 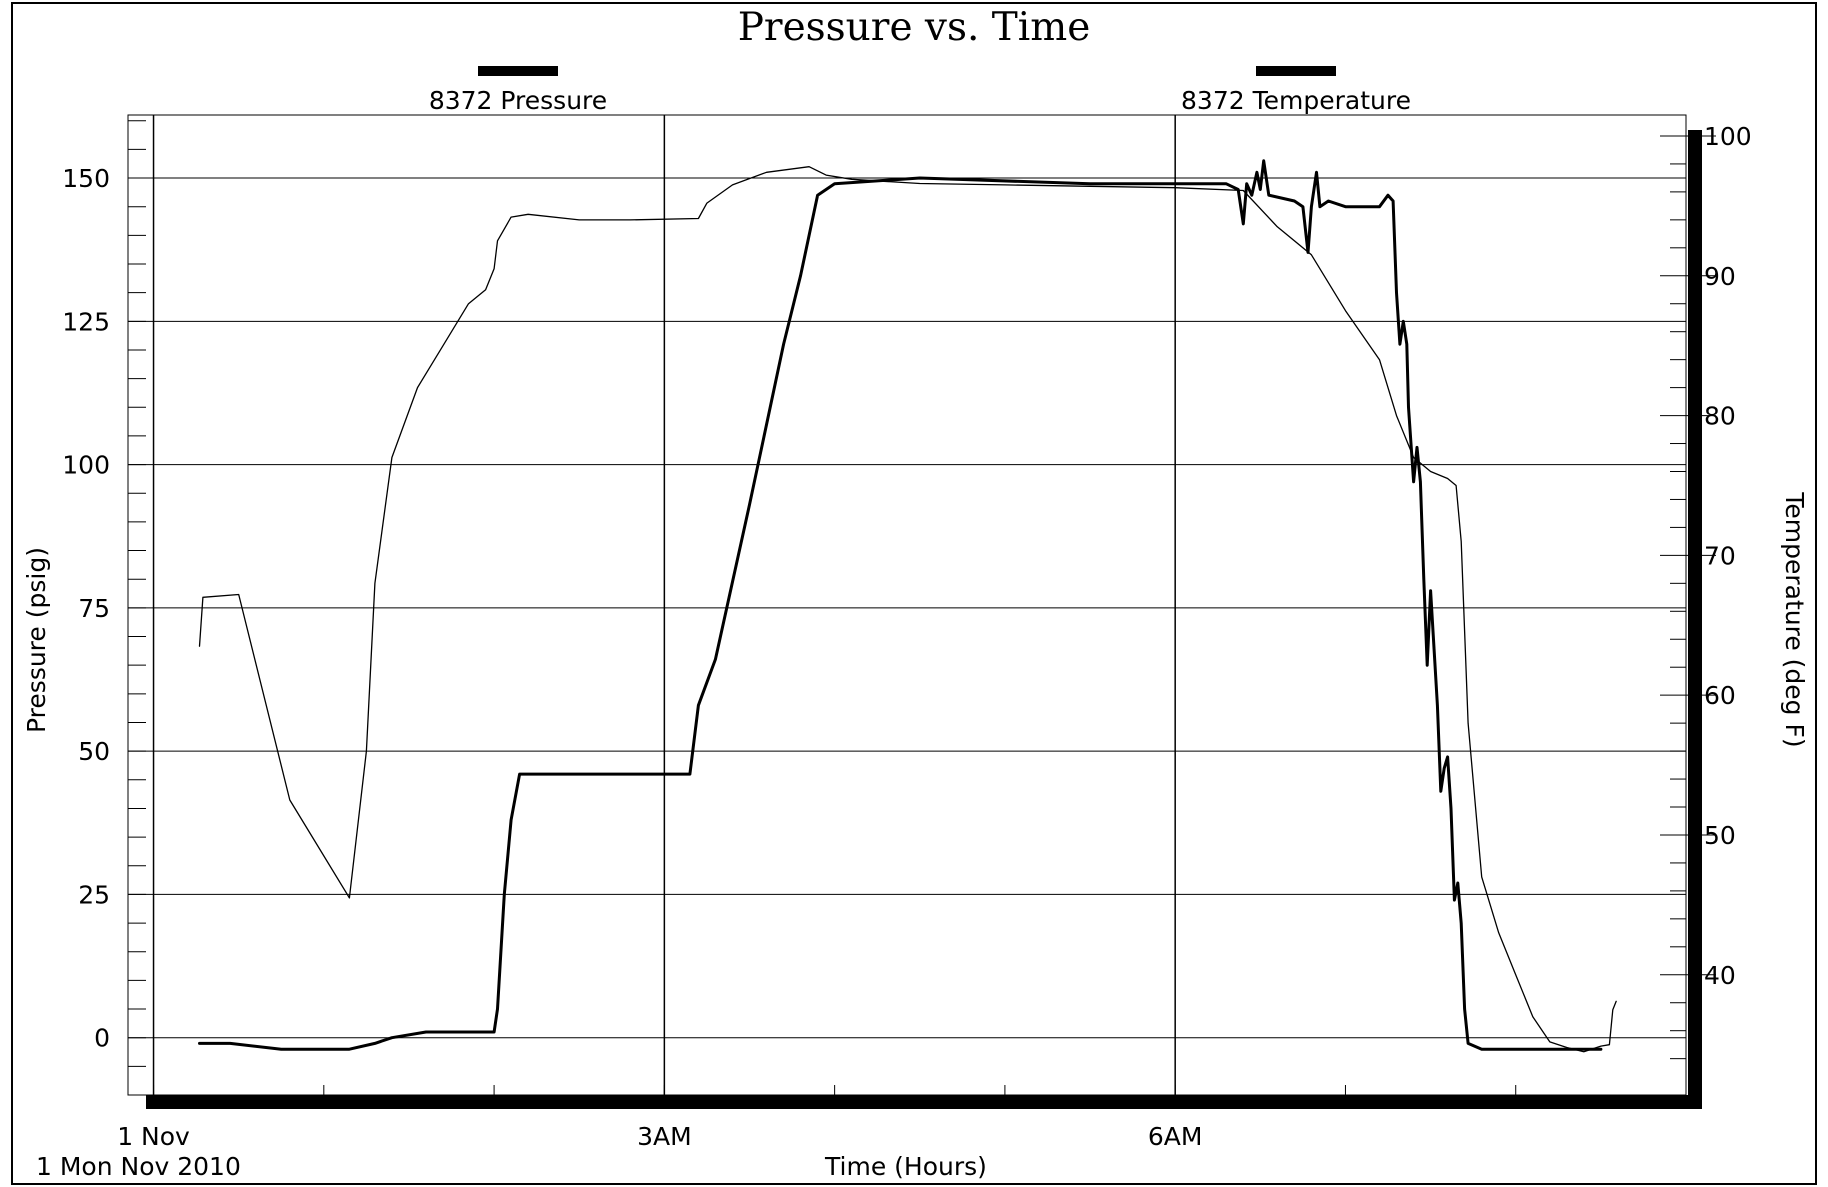 What do you see at coordinates (914, 27) in the screenshot?
I see `chart-title: Pressure vs. Time` at bounding box center [914, 27].